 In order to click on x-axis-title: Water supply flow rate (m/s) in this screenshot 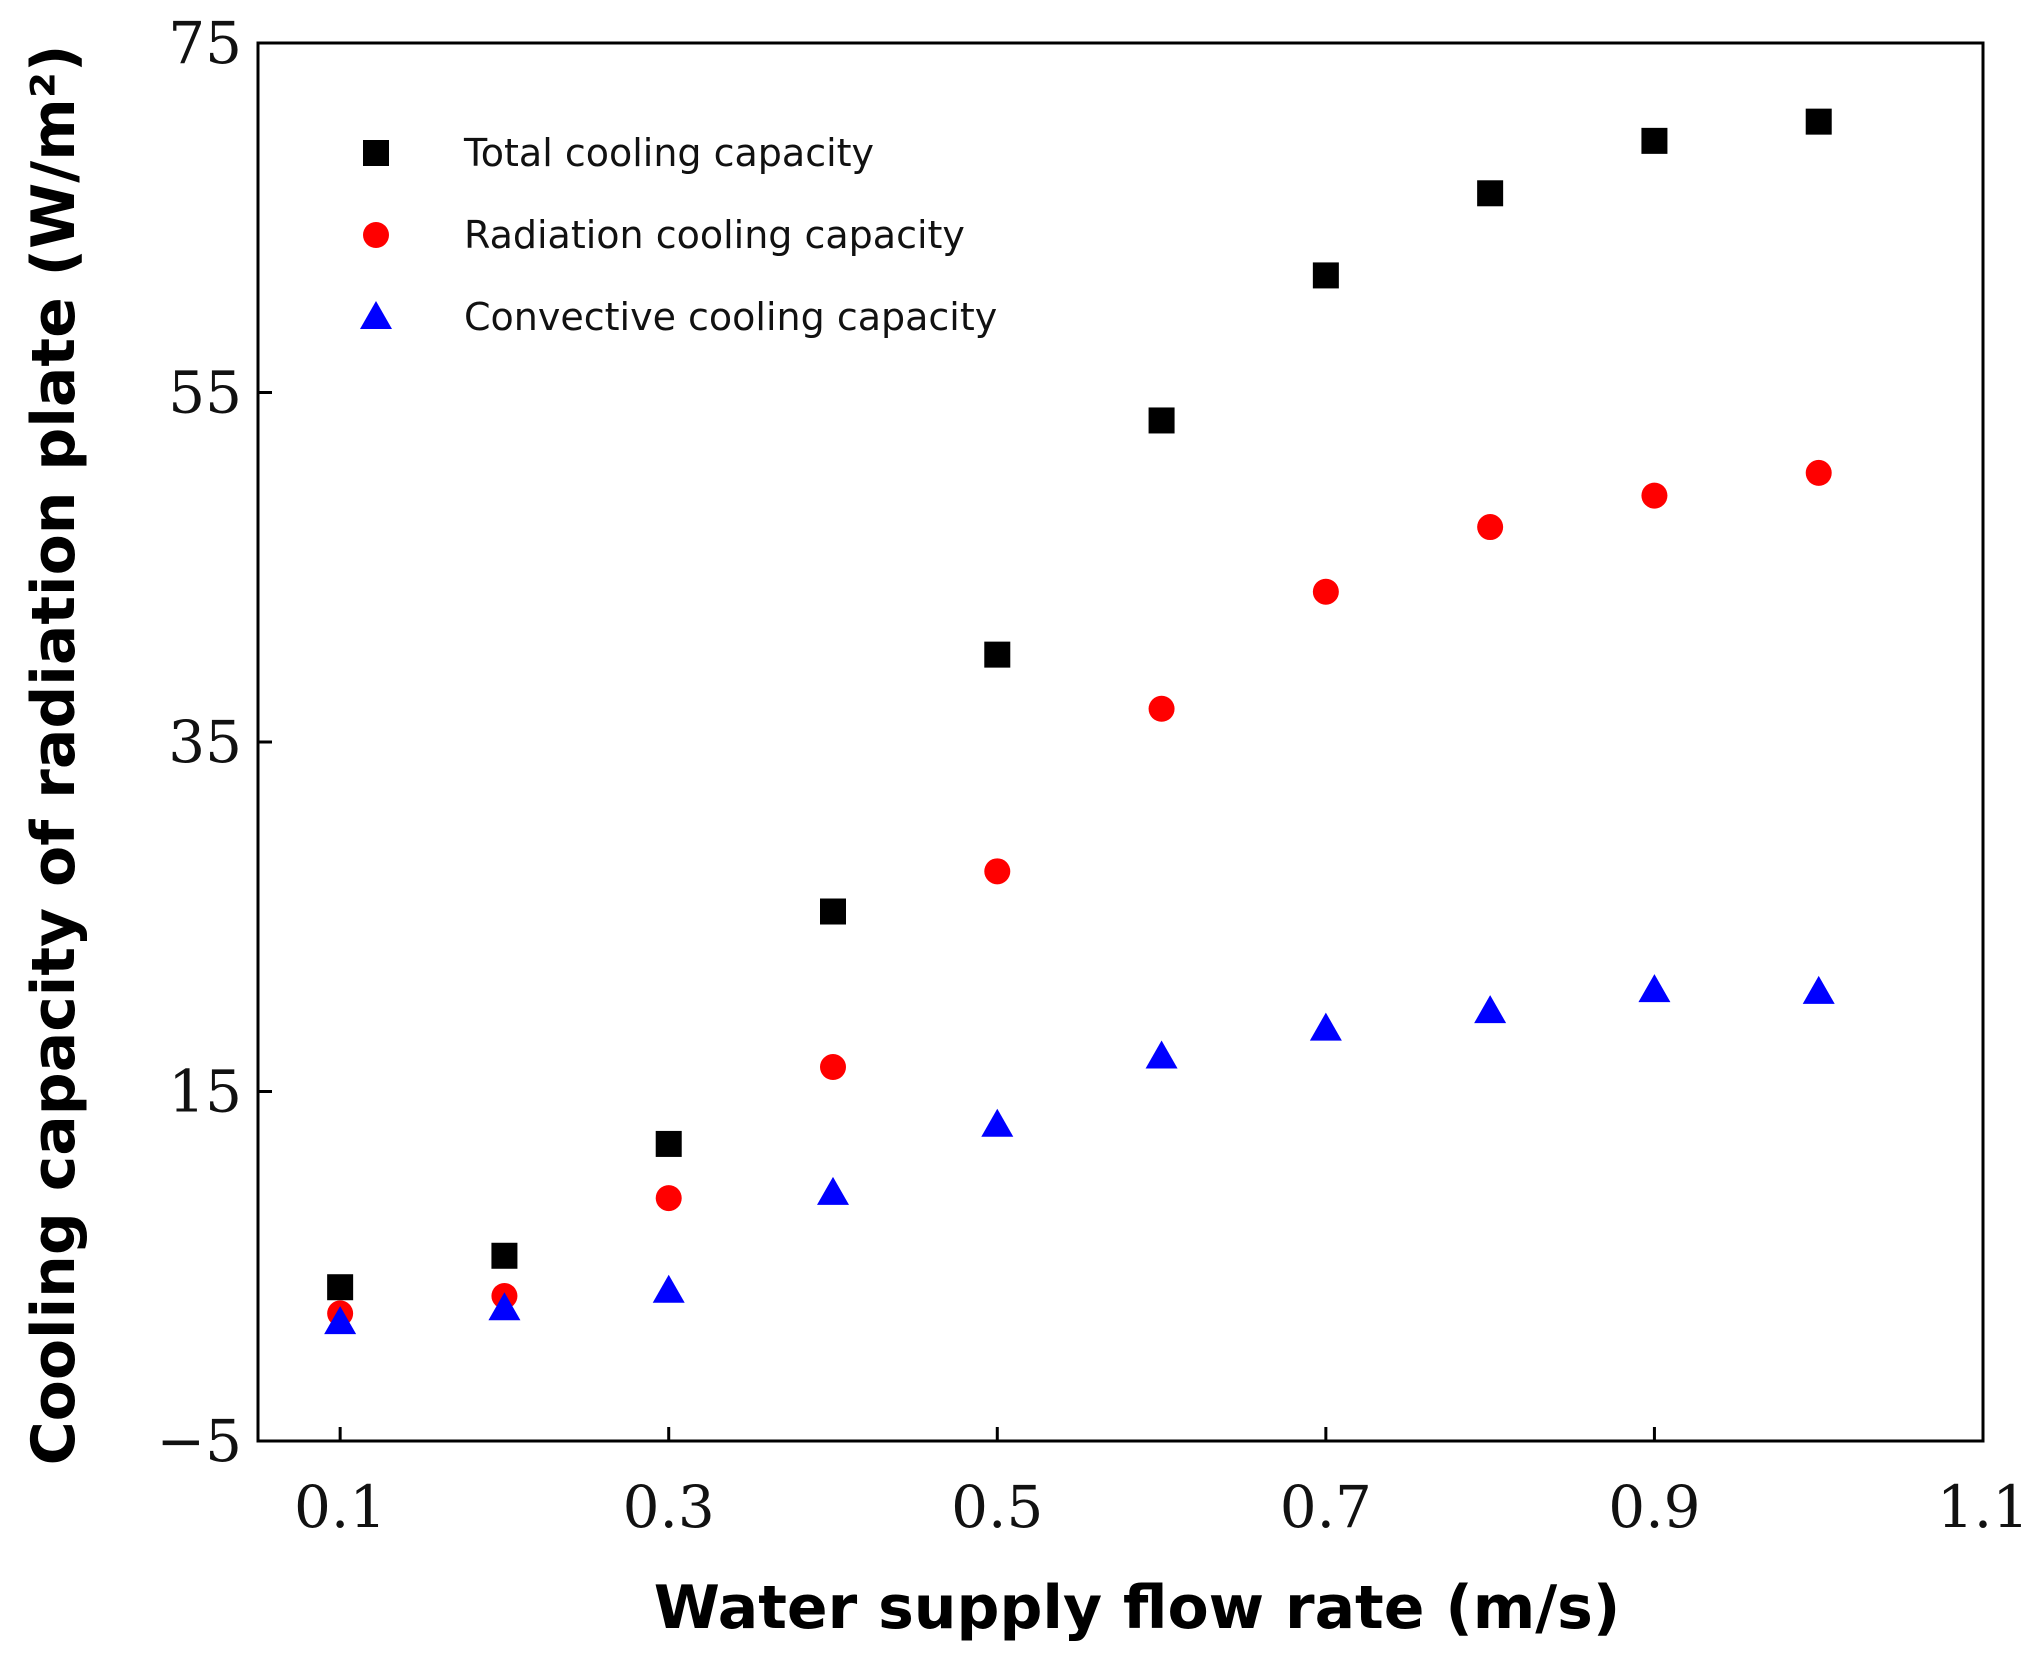, I will do `click(1137, 1608)`.